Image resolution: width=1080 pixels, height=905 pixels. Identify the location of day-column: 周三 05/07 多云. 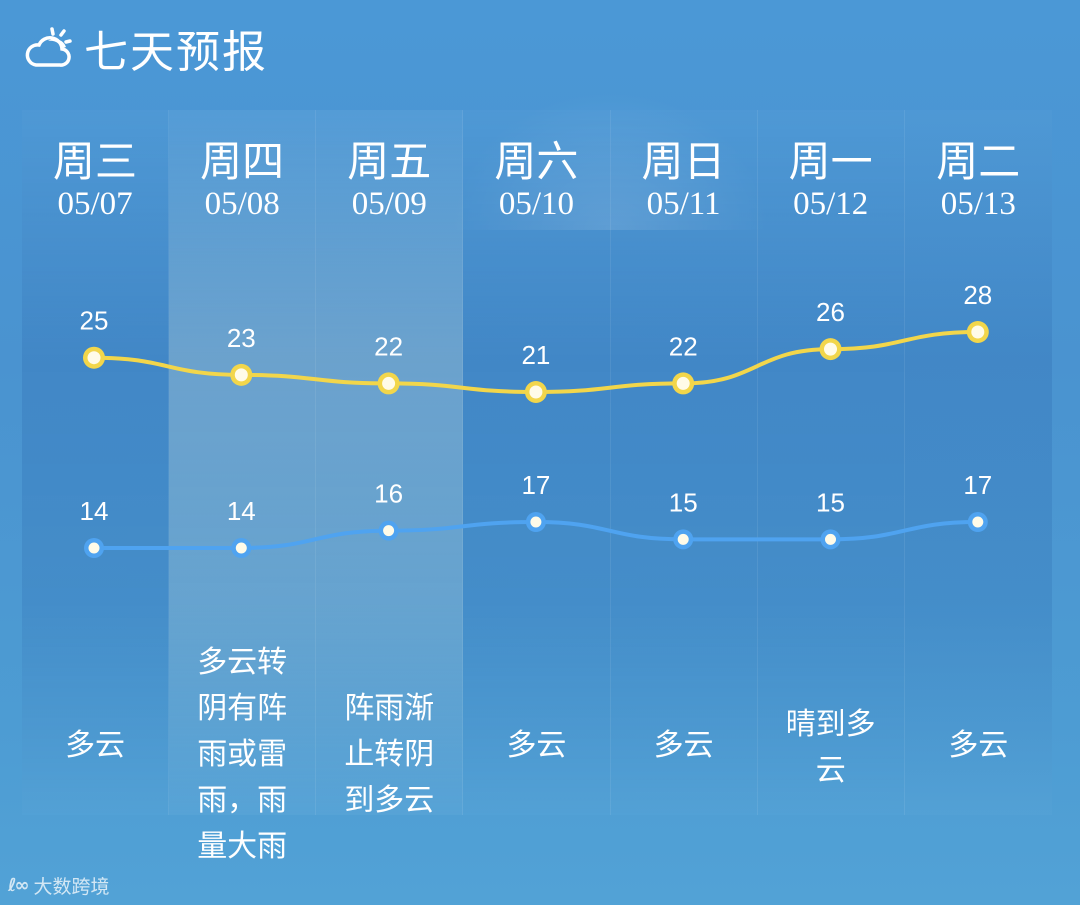
(96, 462).